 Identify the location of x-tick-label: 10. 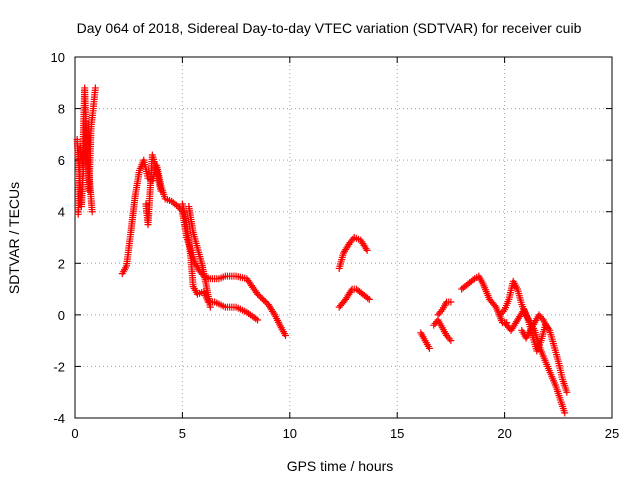
(290, 433).